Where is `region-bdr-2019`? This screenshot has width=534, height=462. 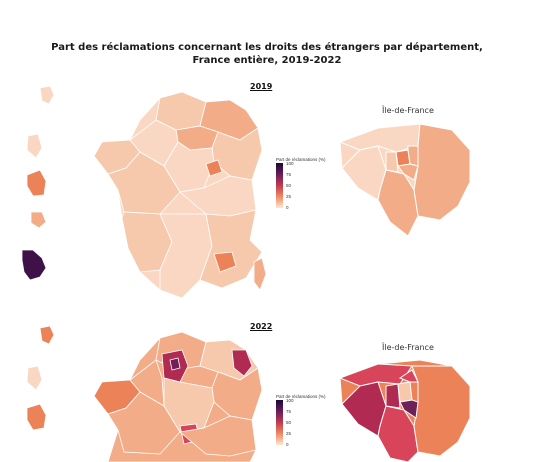
region-bdr-2019 is located at coordinates (225, 262).